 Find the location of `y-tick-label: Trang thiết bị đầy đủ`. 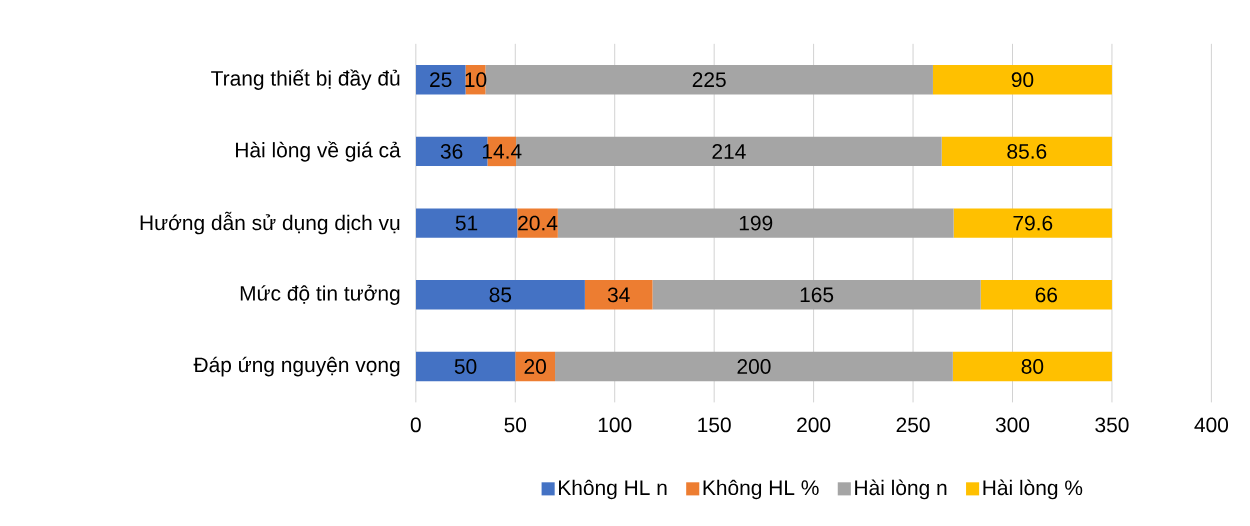

y-tick-label: Trang thiết bị đầy đủ is located at coordinates (305, 79).